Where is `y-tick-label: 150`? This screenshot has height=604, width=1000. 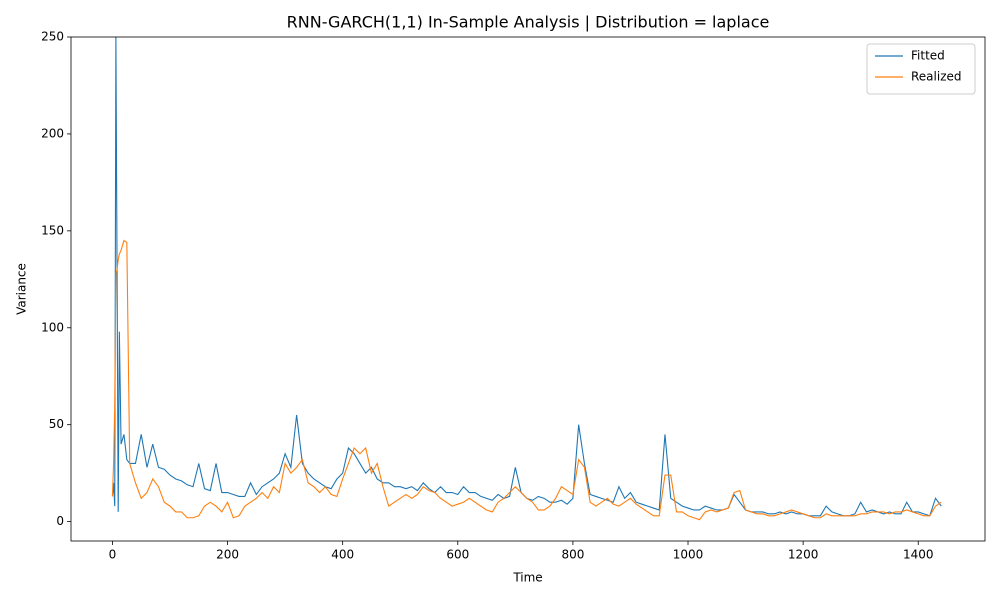 y-tick-label: 150 is located at coordinates (52, 230).